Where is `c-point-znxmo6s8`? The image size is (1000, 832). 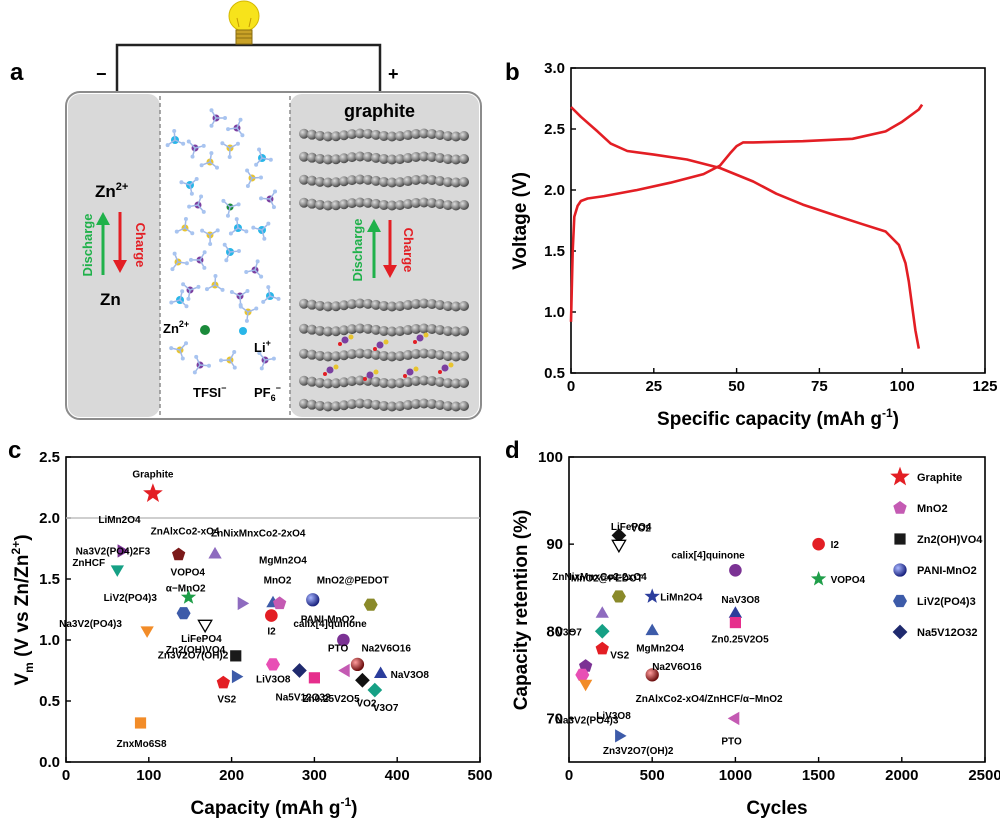
c-point-znxmo6s8 is located at coordinates (140, 722).